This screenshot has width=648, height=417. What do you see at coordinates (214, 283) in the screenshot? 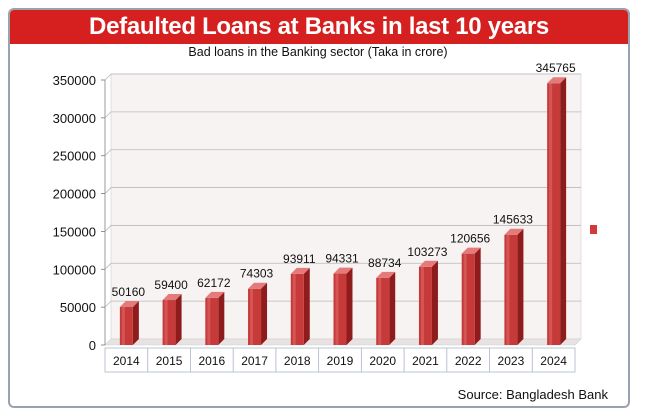
I see `value-label: 62172` at bounding box center [214, 283].